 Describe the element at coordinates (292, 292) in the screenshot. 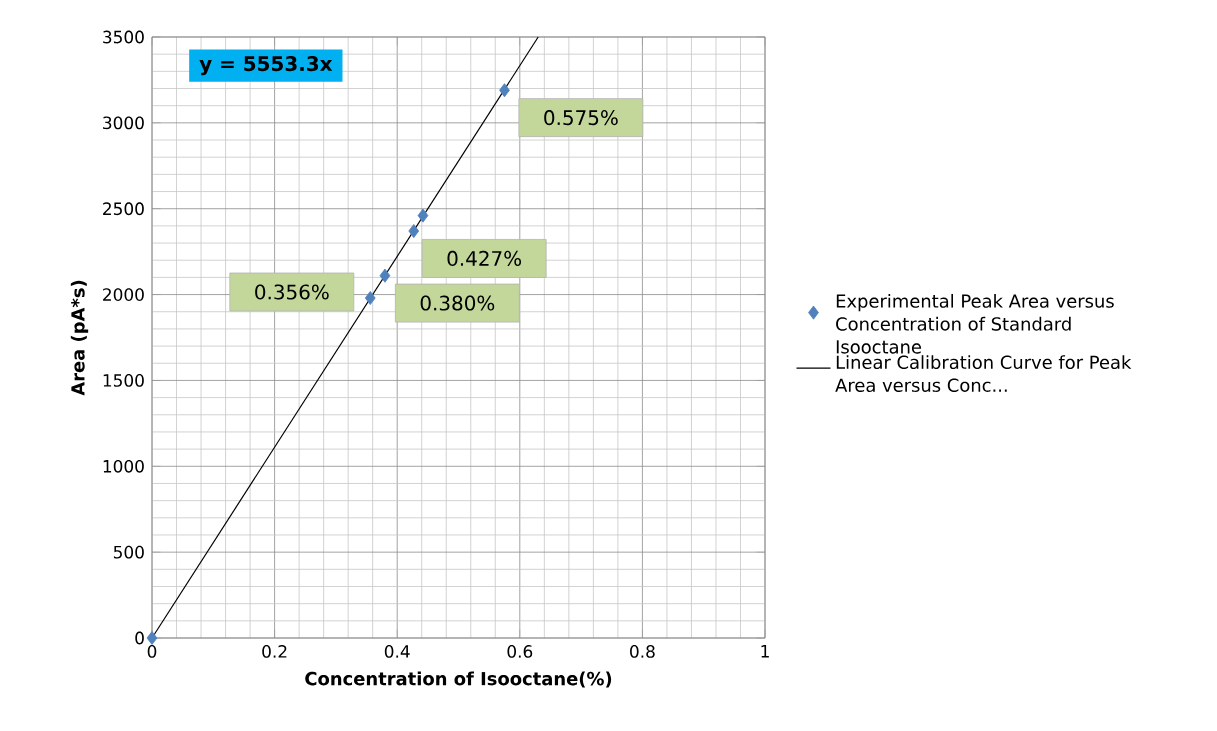

I see `annotation: 0.356%` at that location.